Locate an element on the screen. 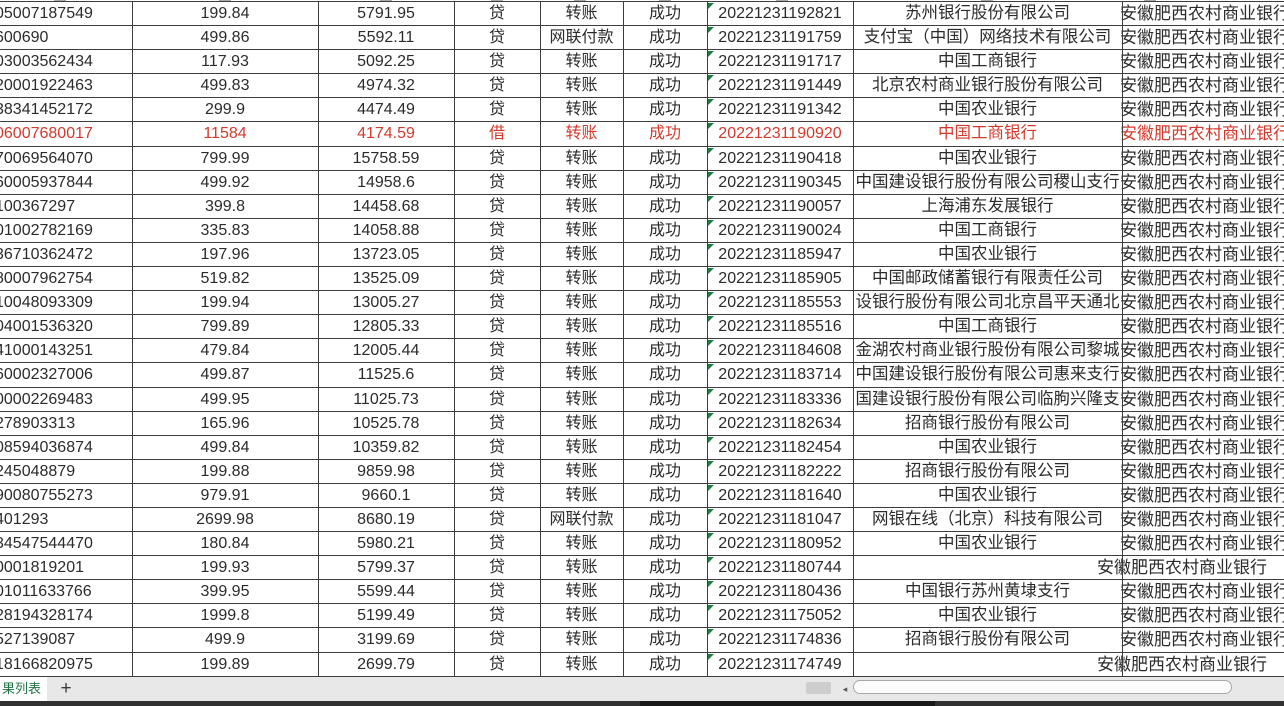 The height and width of the screenshot is (706, 1284). cell-amount: 499.92 is located at coordinates (225, 182).